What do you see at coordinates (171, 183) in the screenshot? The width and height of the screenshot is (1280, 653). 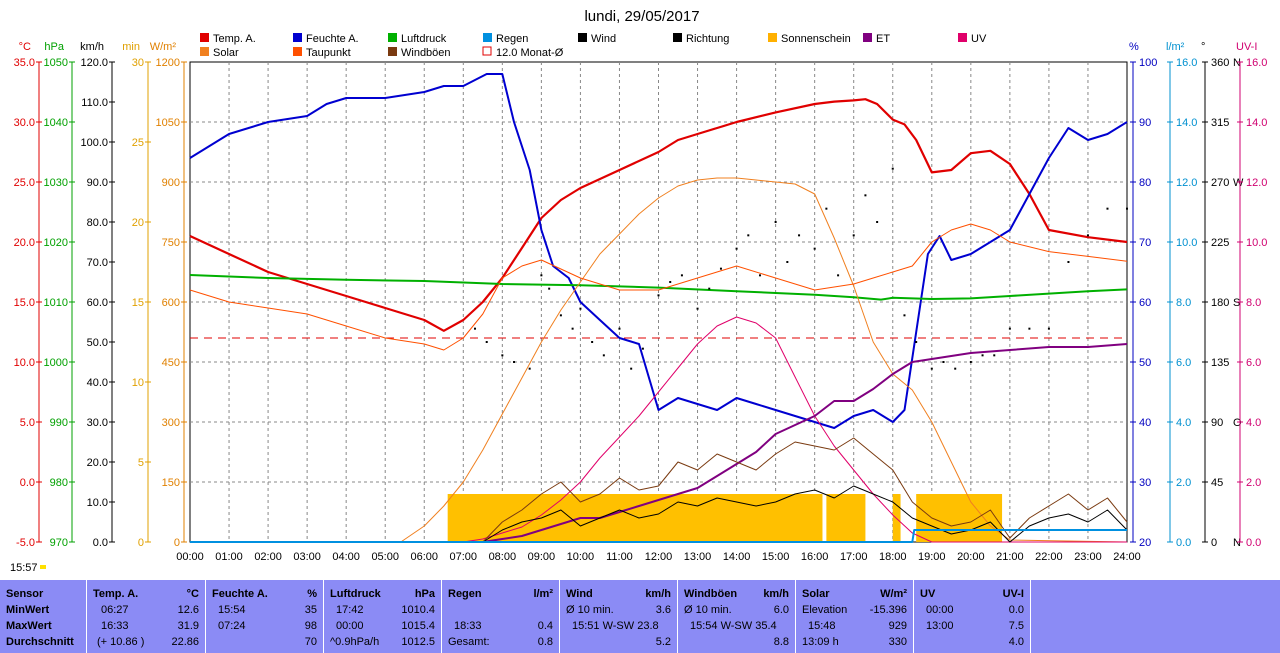 I see `left-axis-tick-label: 900` at bounding box center [171, 183].